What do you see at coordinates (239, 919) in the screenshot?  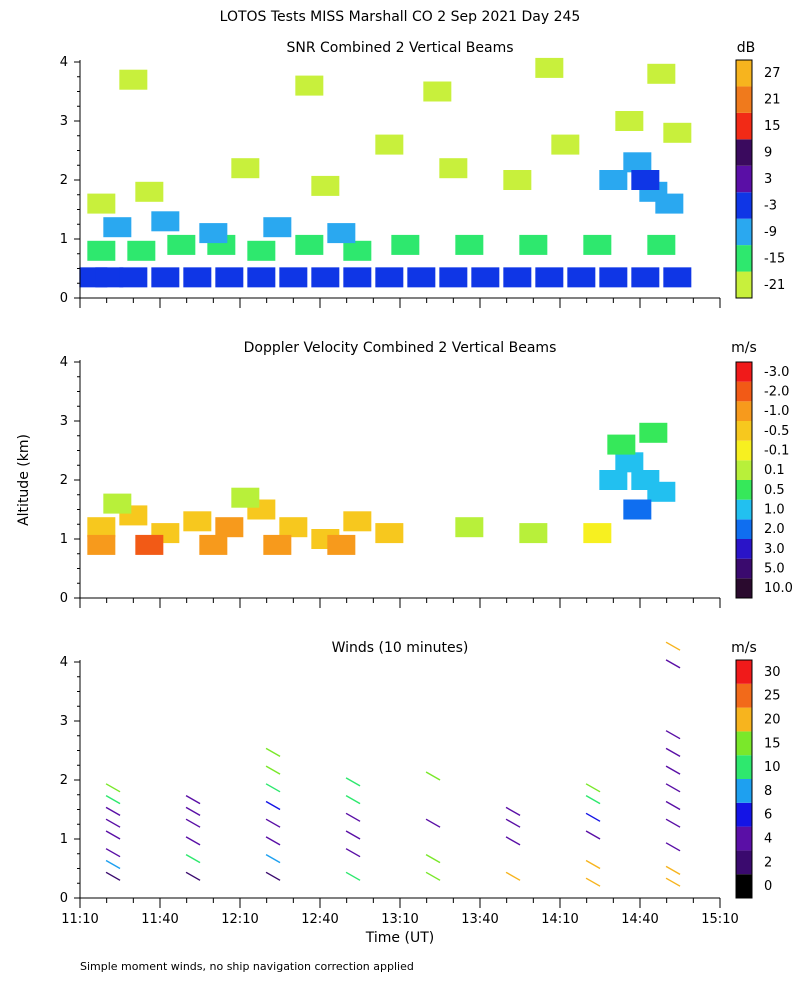 I see `x-tick-label: 12:10` at bounding box center [239, 919].